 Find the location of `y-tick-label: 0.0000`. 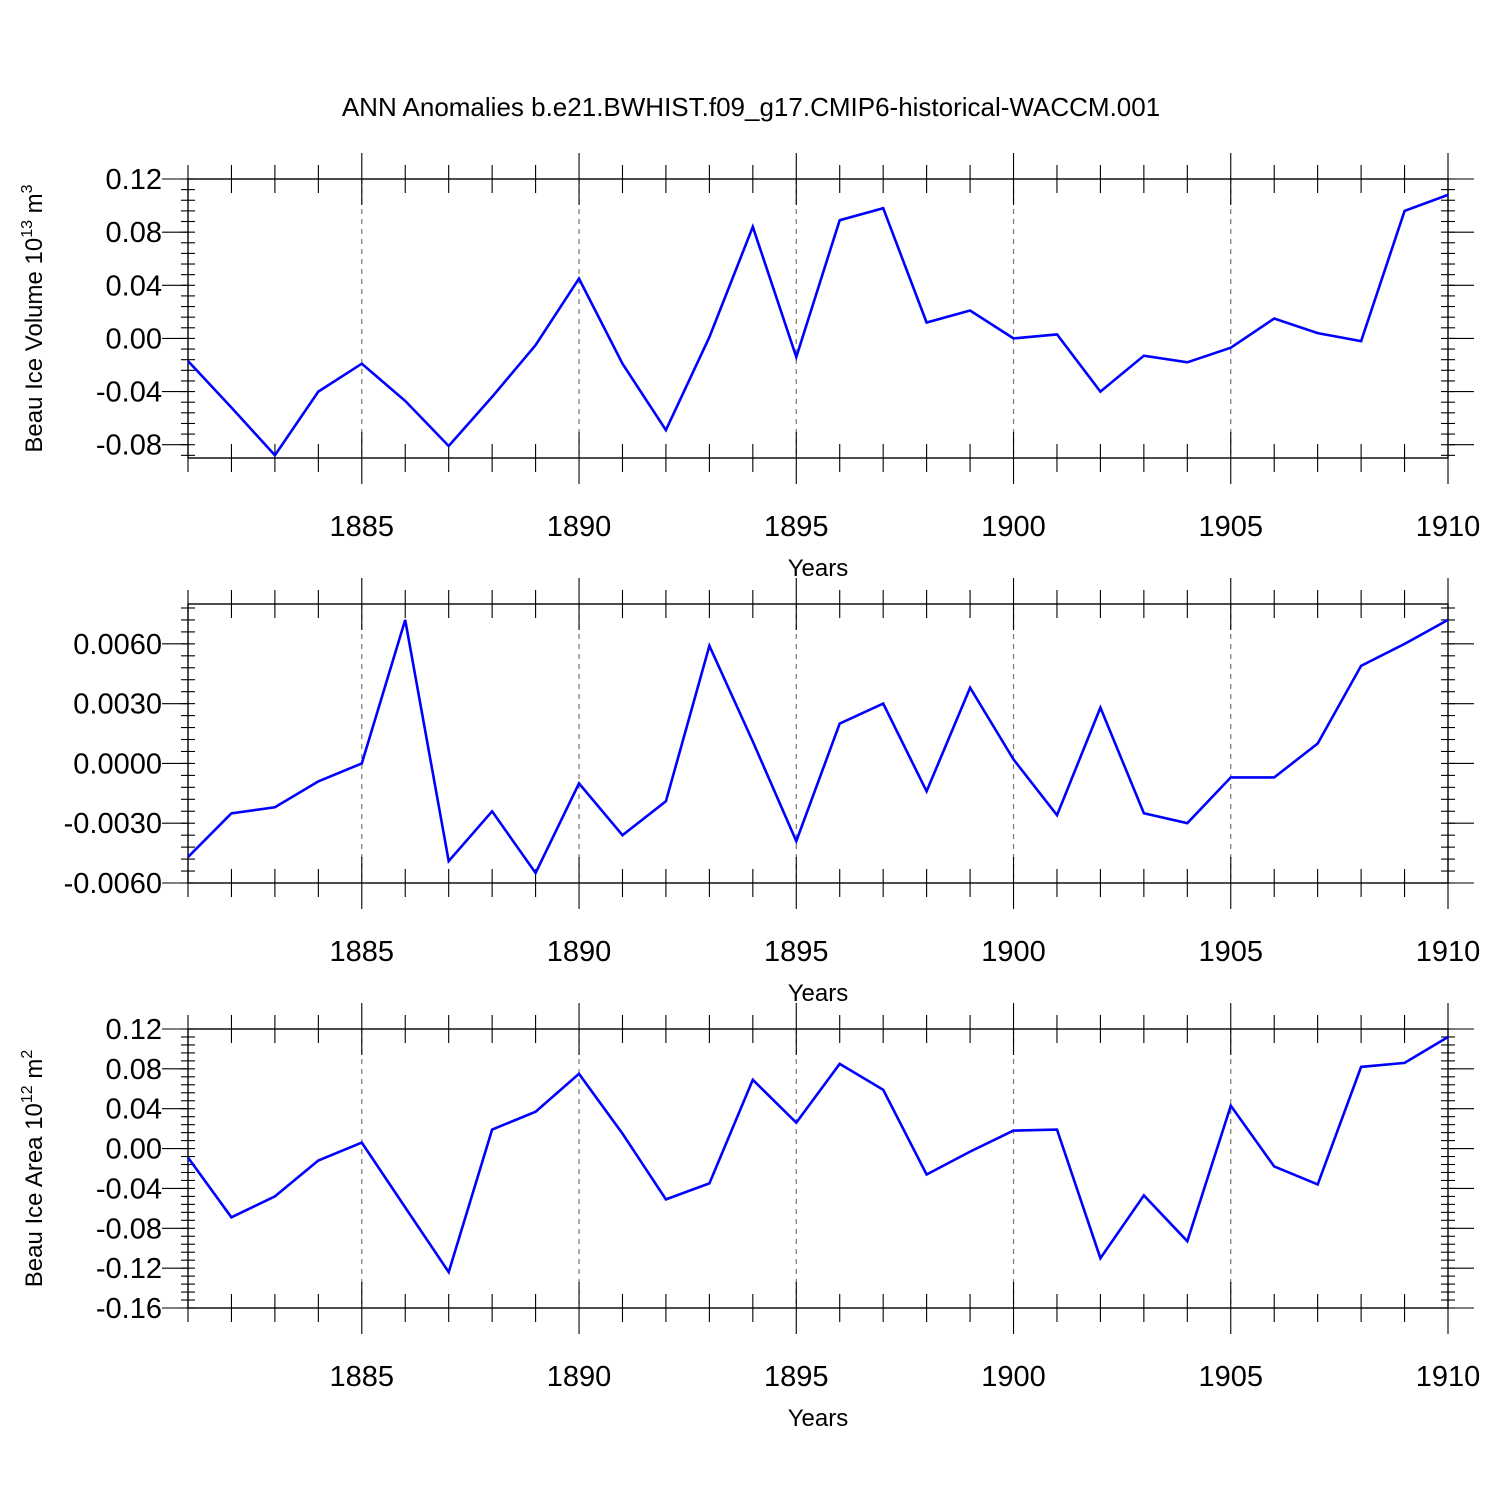

y-tick-label: 0.0000 is located at coordinates (117, 764).